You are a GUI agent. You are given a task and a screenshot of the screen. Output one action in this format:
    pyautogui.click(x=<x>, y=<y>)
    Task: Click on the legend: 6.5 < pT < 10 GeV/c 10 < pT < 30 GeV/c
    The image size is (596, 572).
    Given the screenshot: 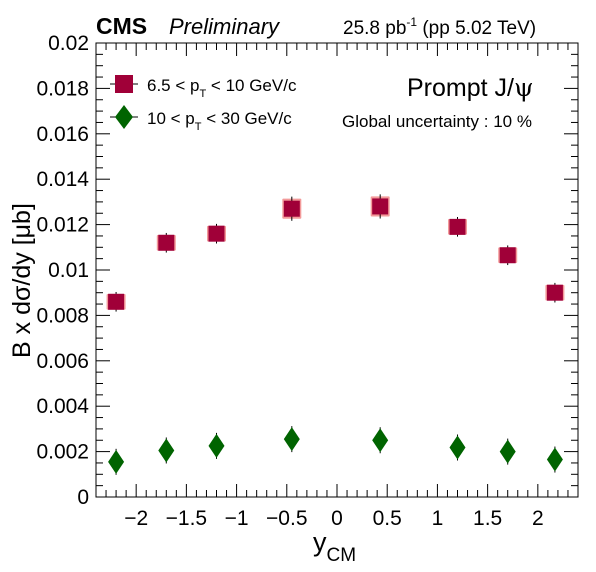 What is the action you would take?
    pyautogui.click(x=203, y=104)
    